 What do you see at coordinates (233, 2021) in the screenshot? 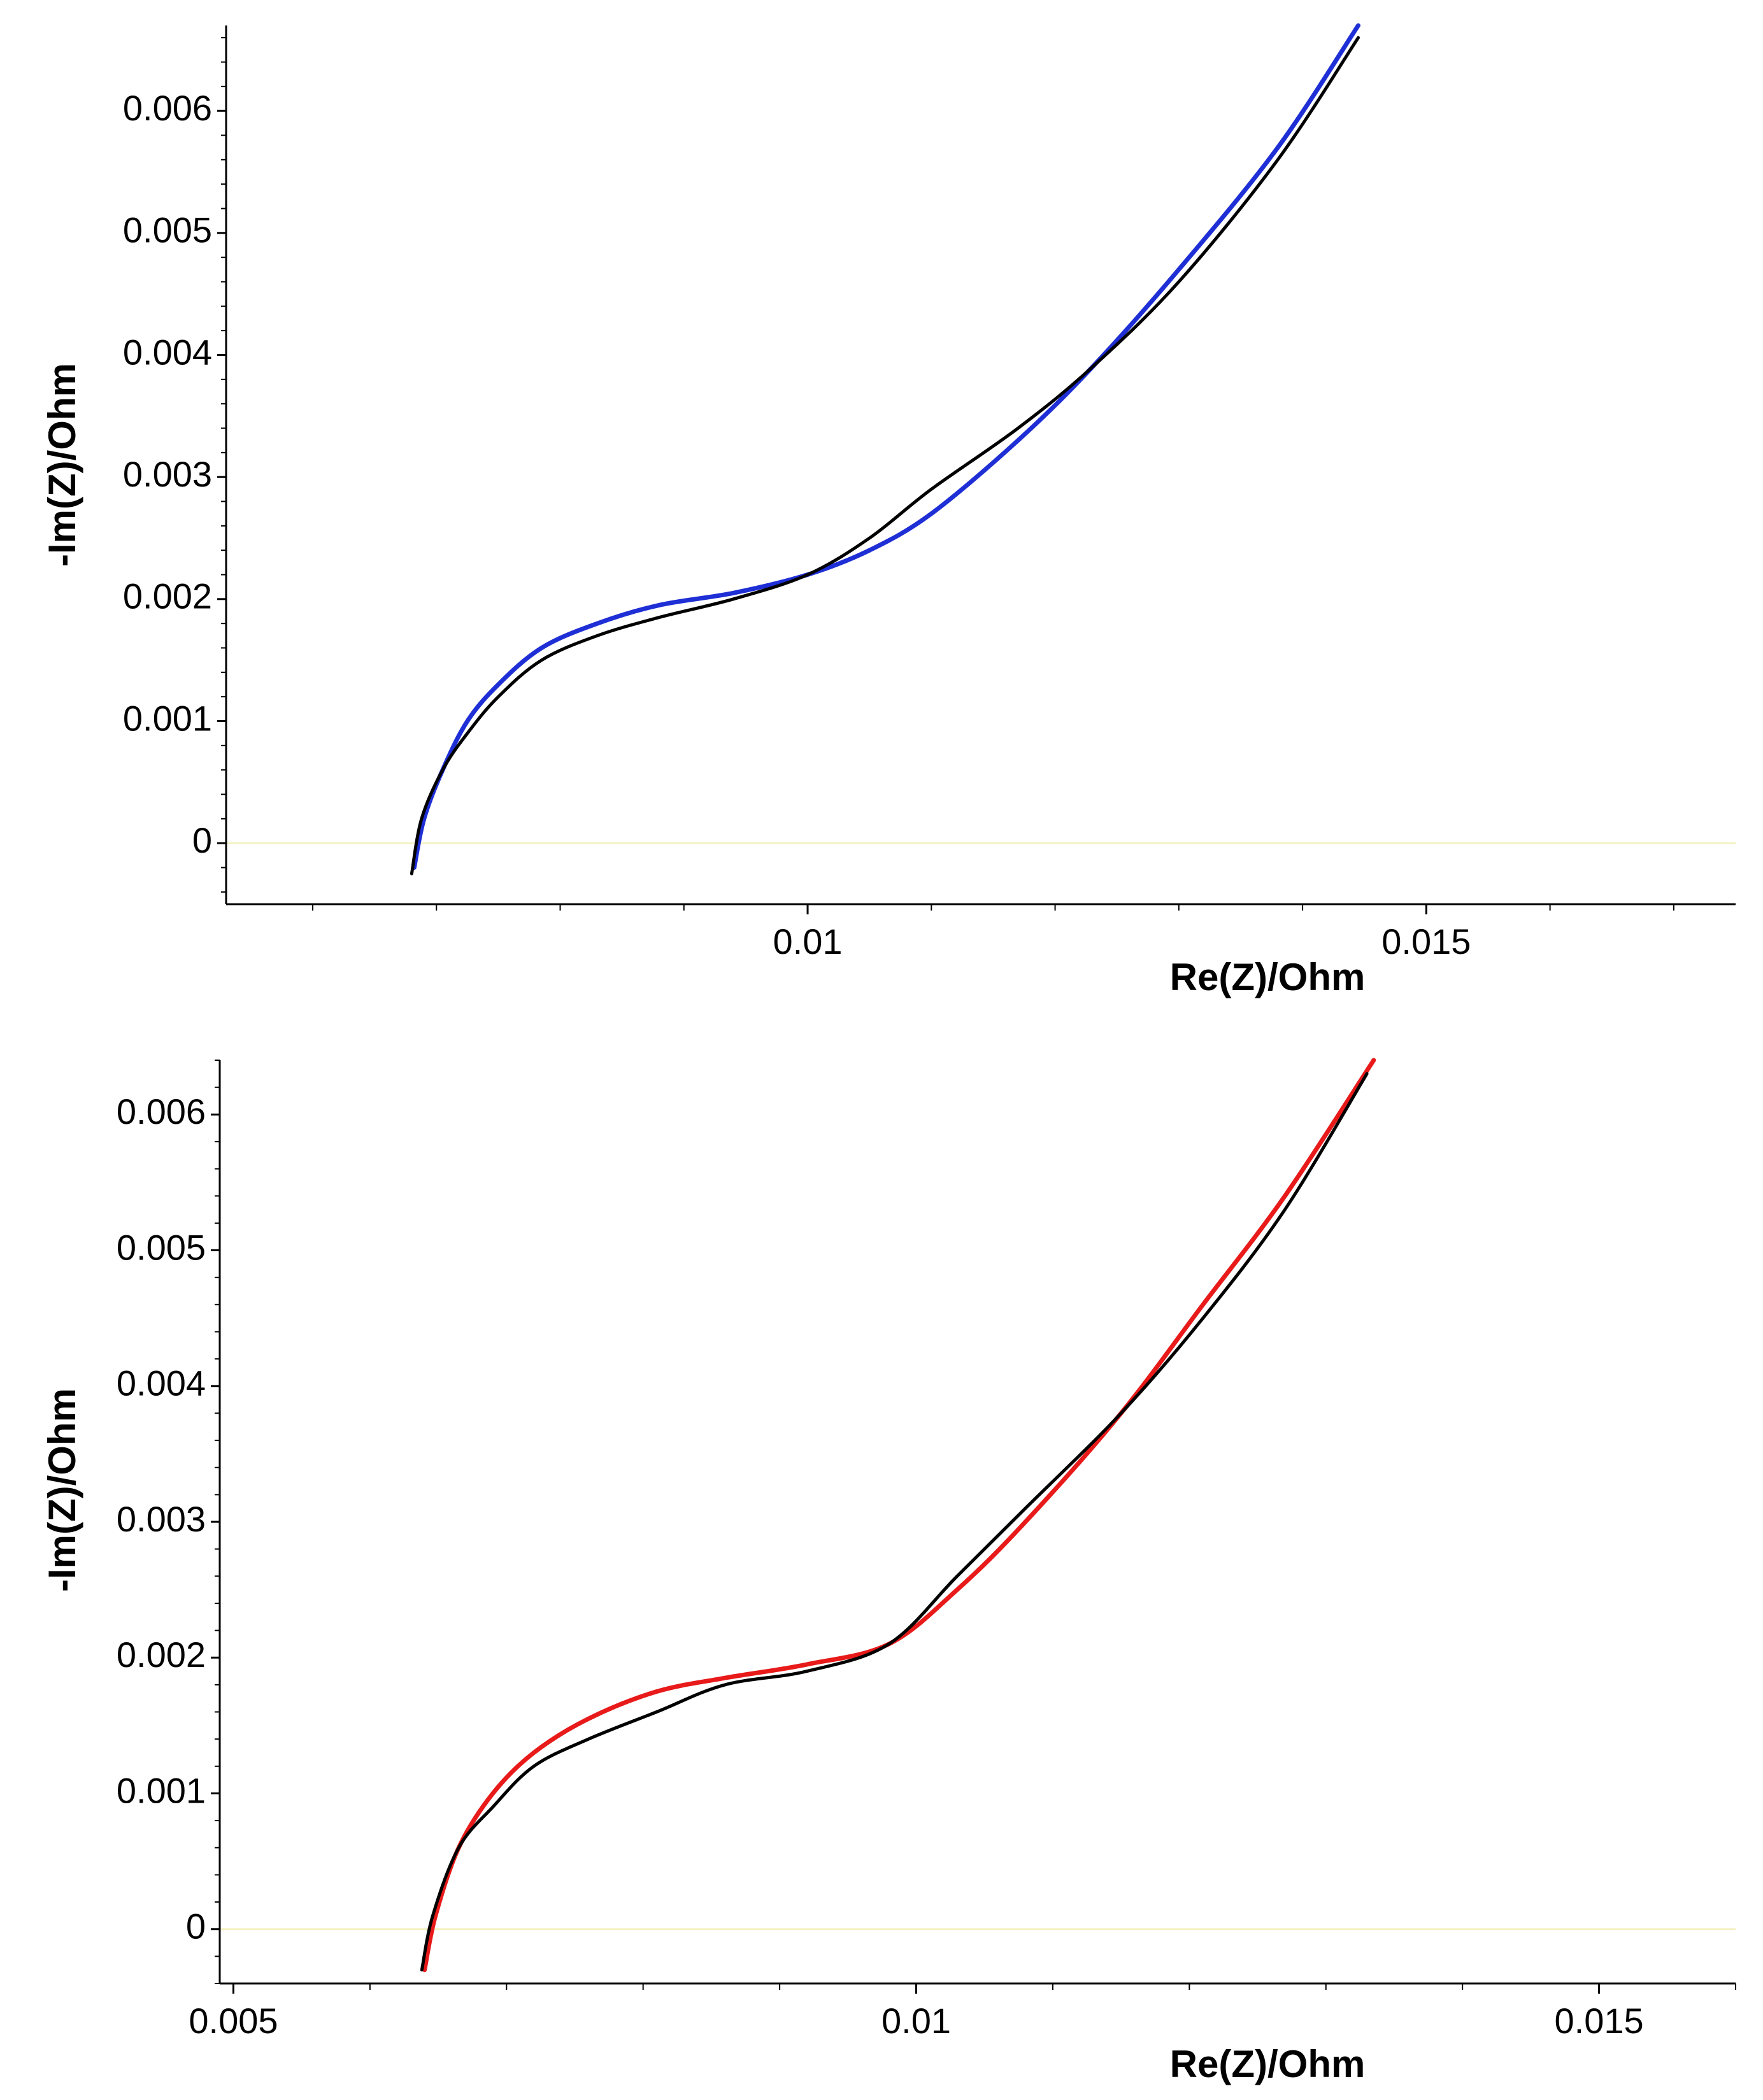
I see `x-tick-label: 0.005` at bounding box center [233, 2021].